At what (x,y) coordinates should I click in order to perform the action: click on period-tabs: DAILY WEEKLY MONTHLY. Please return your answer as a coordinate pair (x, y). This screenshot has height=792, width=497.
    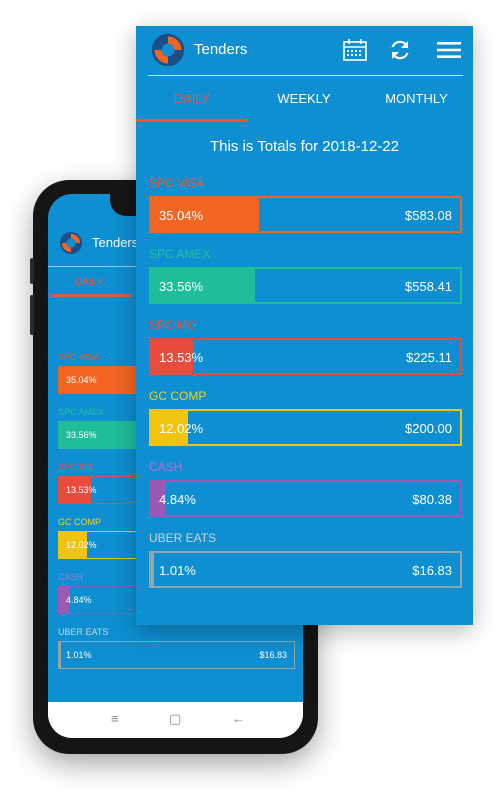
    Looking at the image, I should click on (304, 98).